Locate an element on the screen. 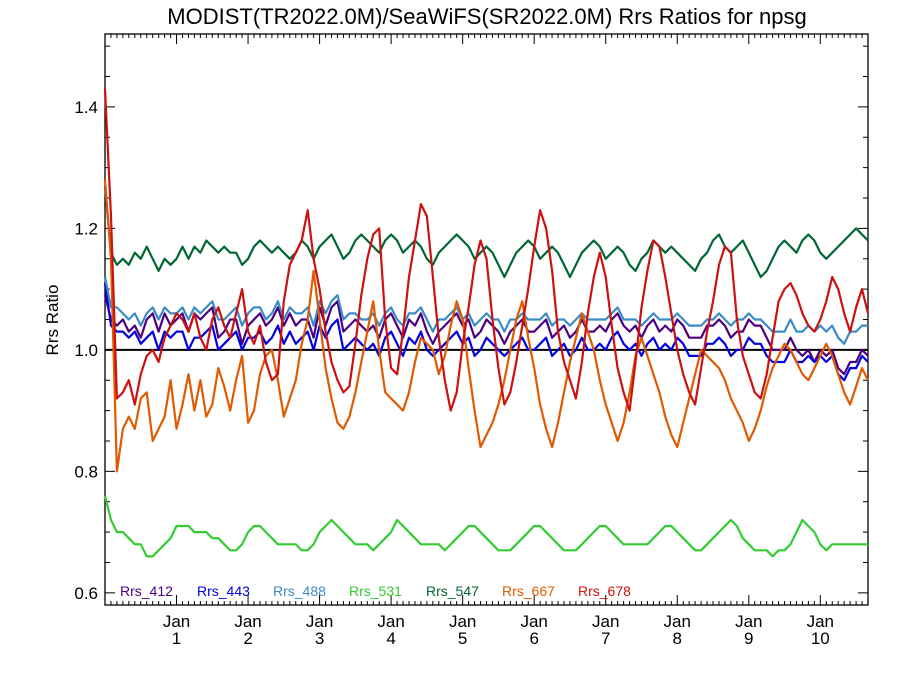 The height and width of the screenshot is (675, 900). y-tick-label: 1.4 is located at coordinates (86, 107).